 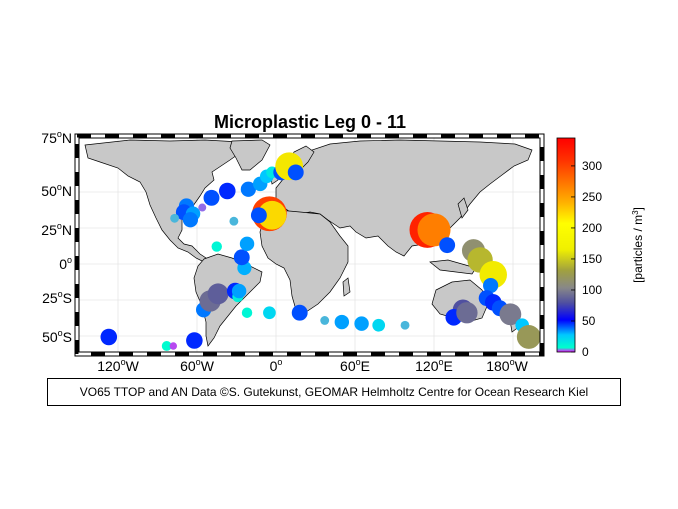 What do you see at coordinates (566, 245) in the screenshot?
I see `colorbar` at bounding box center [566, 245].